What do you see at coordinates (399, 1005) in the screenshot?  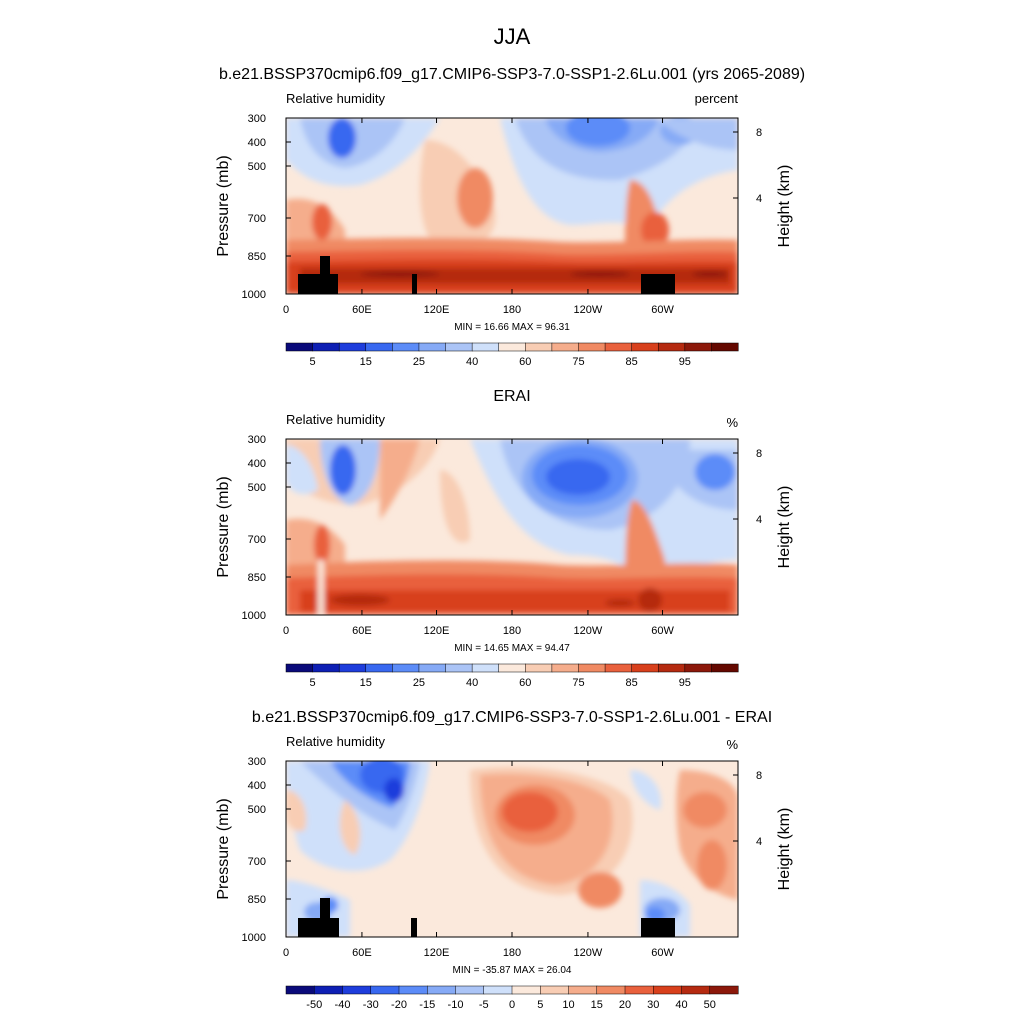 I see `colorbar-label: -20` at bounding box center [399, 1005].